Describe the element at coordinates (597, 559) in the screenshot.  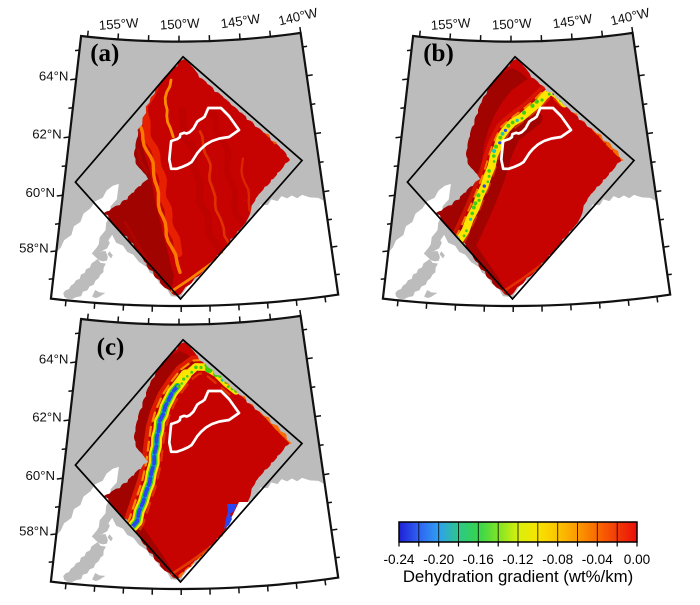
I see `svg-text: -0.04` at that location.